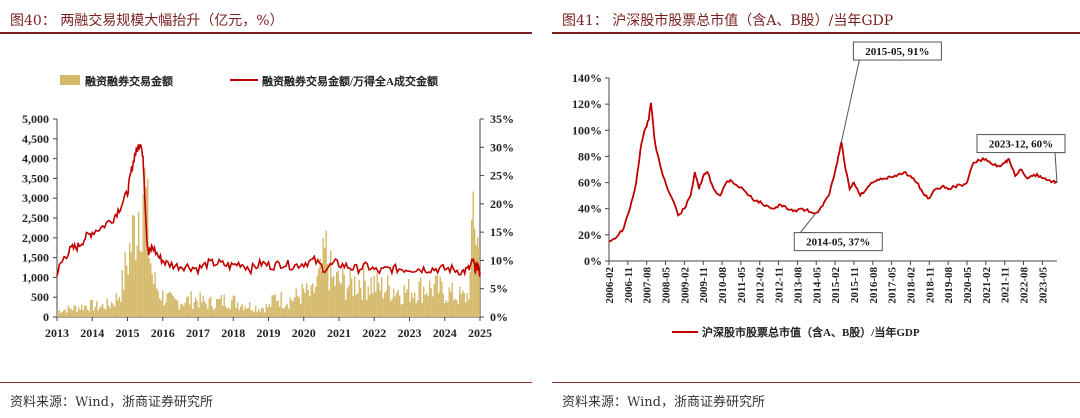 The height and width of the screenshot is (418, 1080). Describe the element at coordinates (685, 285) in the screenshot. I see `x-tick-label: 2009-02` at that location.